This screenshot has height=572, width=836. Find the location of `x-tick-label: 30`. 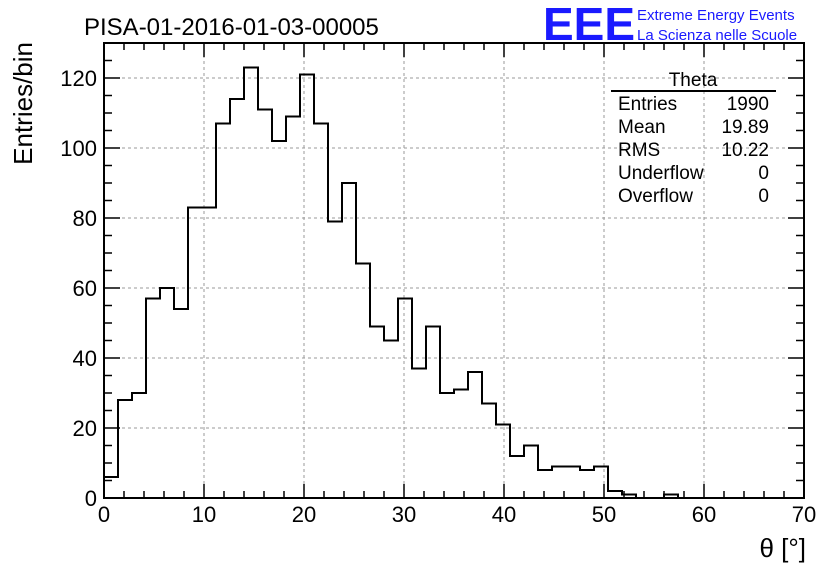

x-tick-label: 30 is located at coordinates (404, 514).